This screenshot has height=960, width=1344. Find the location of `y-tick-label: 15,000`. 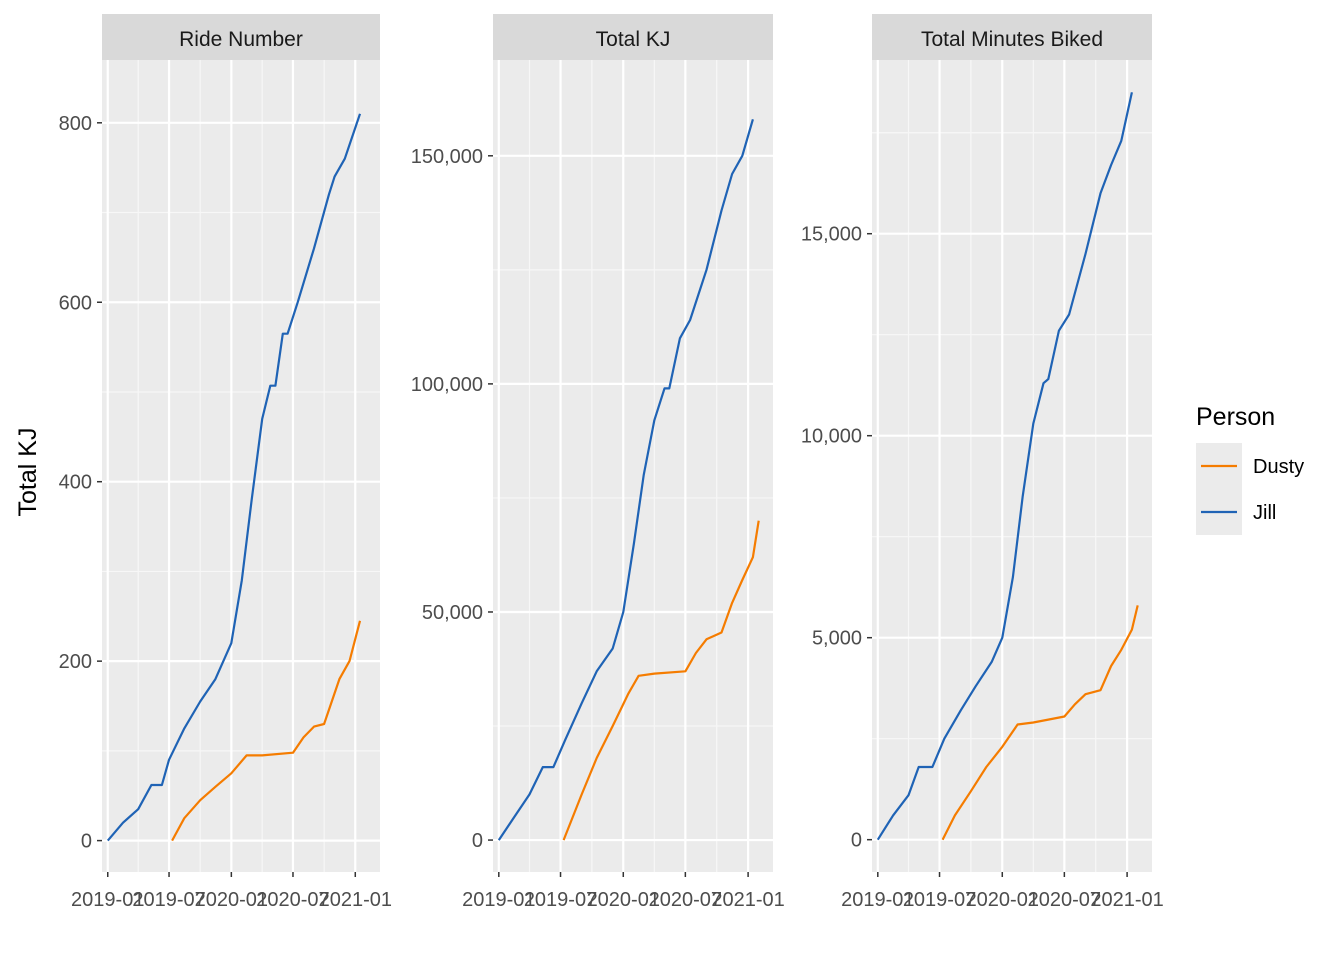

y-tick-label: 15,000 is located at coordinates (831, 235).